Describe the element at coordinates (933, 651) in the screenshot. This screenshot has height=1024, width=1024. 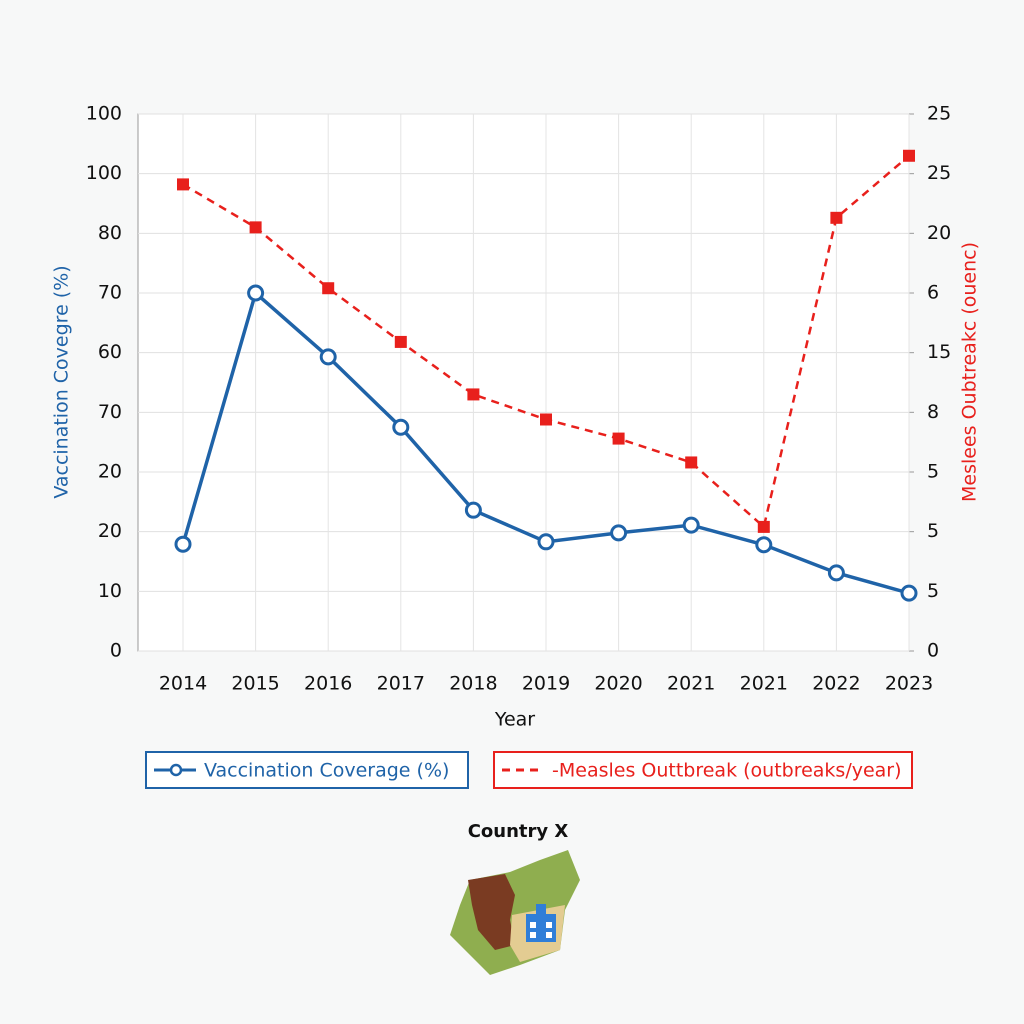
I see `y2-tick-label: 0` at that location.